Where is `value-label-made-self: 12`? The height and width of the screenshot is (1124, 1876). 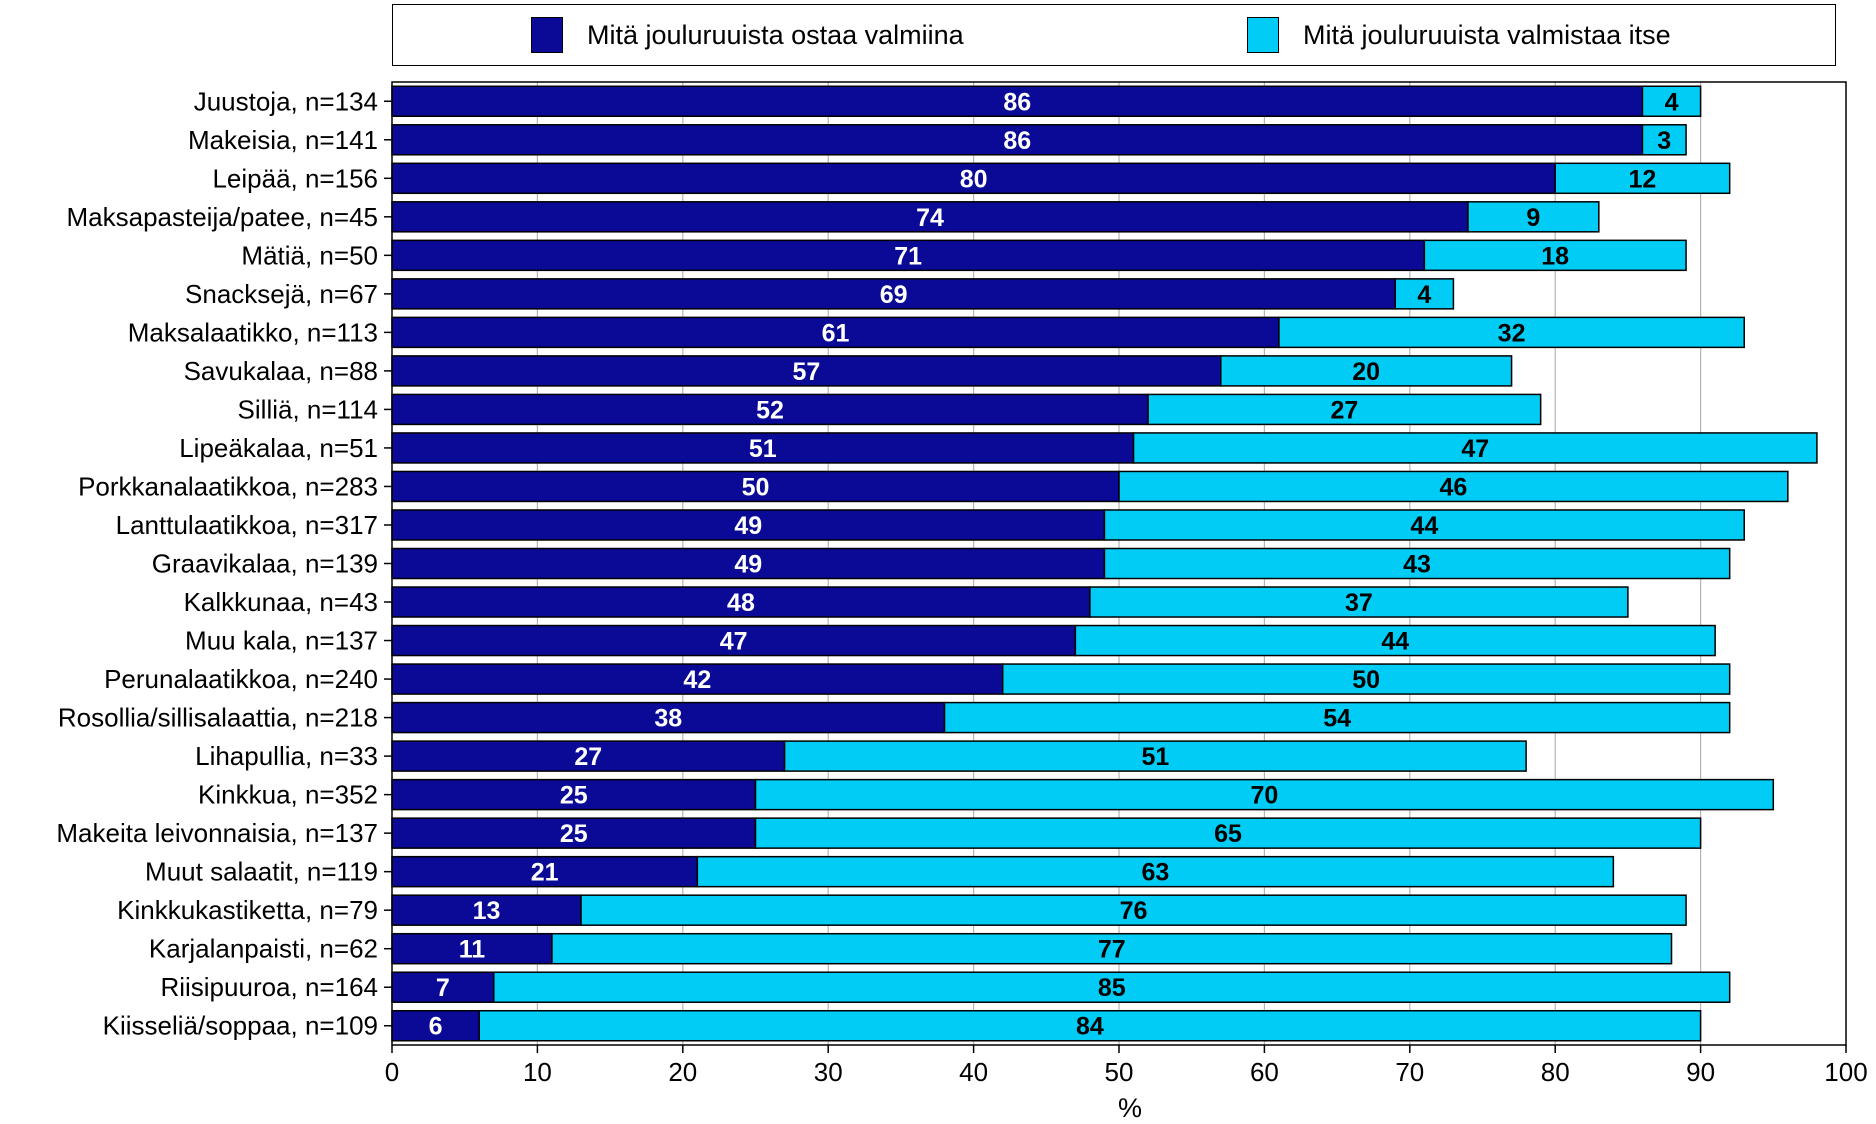
value-label-made-self: 12 is located at coordinates (1643, 179).